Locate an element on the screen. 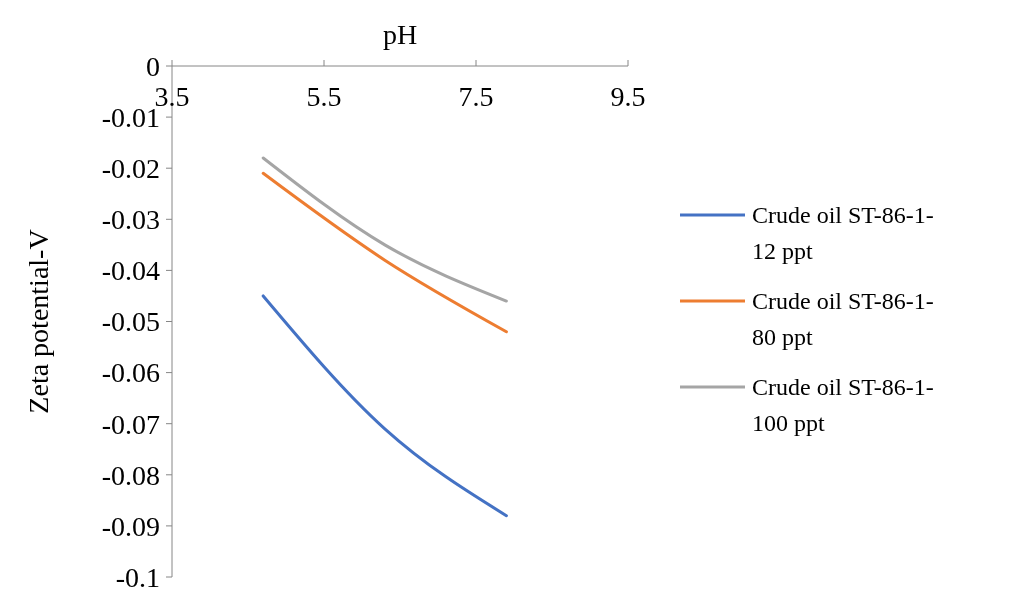 The height and width of the screenshot is (592, 1011). y-tick-label: -0.07 is located at coordinates (130, 424).